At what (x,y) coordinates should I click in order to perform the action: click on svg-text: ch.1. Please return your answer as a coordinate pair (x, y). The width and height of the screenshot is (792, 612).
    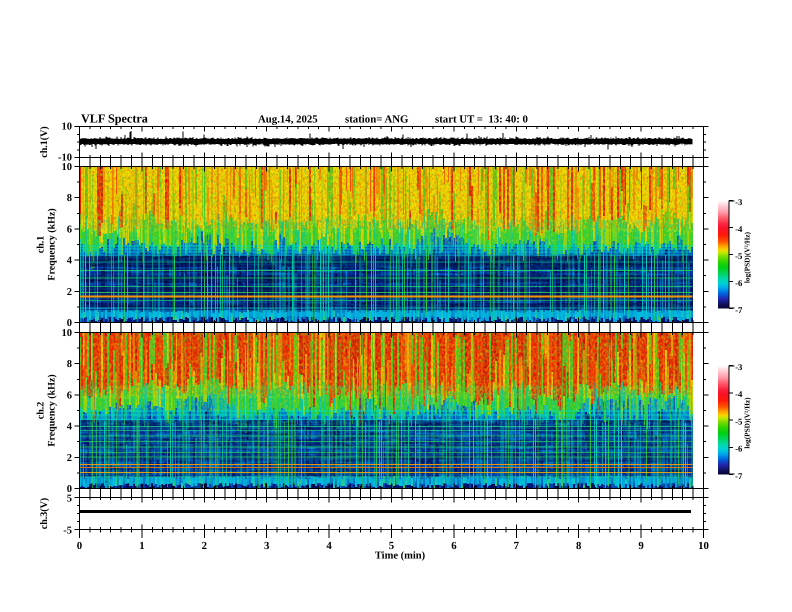
    Looking at the image, I should click on (41, 245).